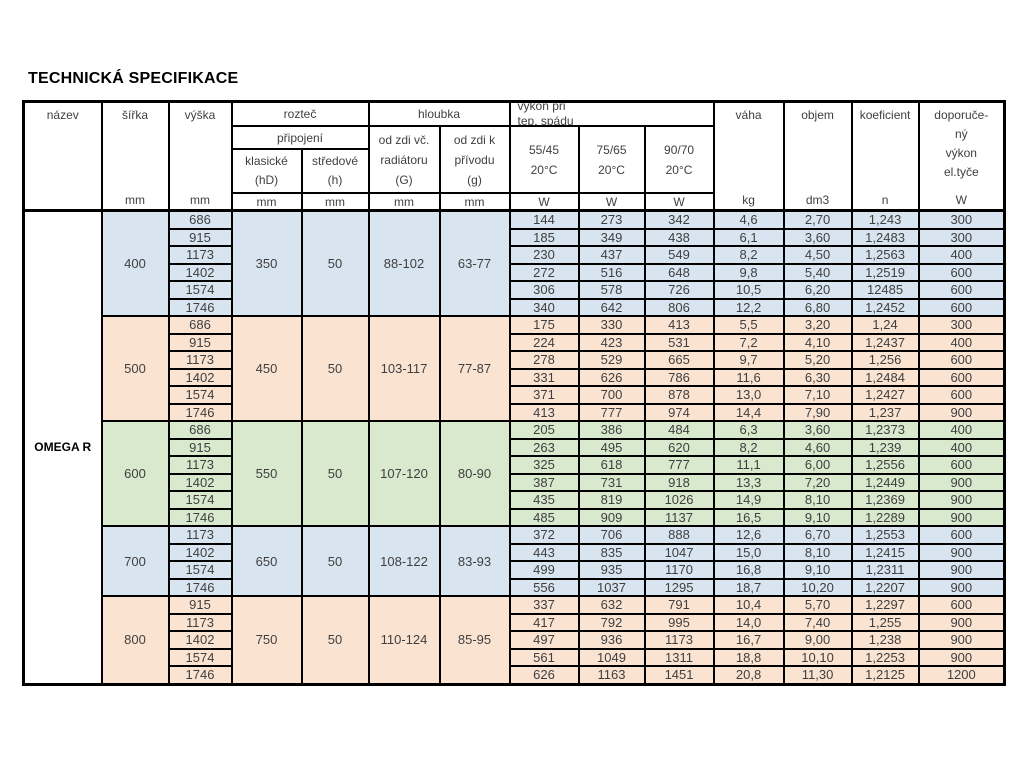 This screenshot has width=1024, height=768. I want to click on cell-weight: 11,6, so click(748, 377).